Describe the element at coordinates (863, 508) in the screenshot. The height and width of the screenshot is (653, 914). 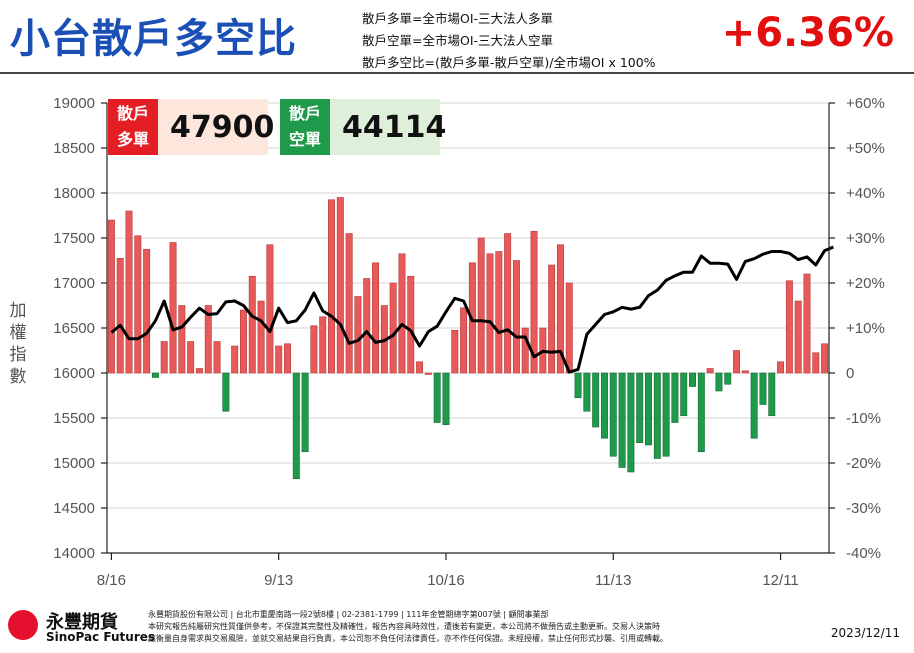
I see `y-right-tick-label: -30%` at that location.